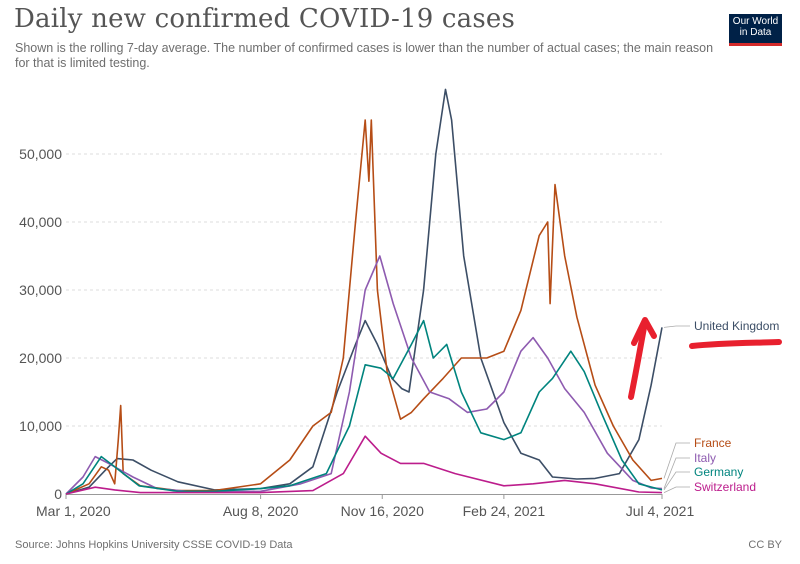 This screenshot has height=564, width=800. I want to click on leader-line-france, so click(676, 460).